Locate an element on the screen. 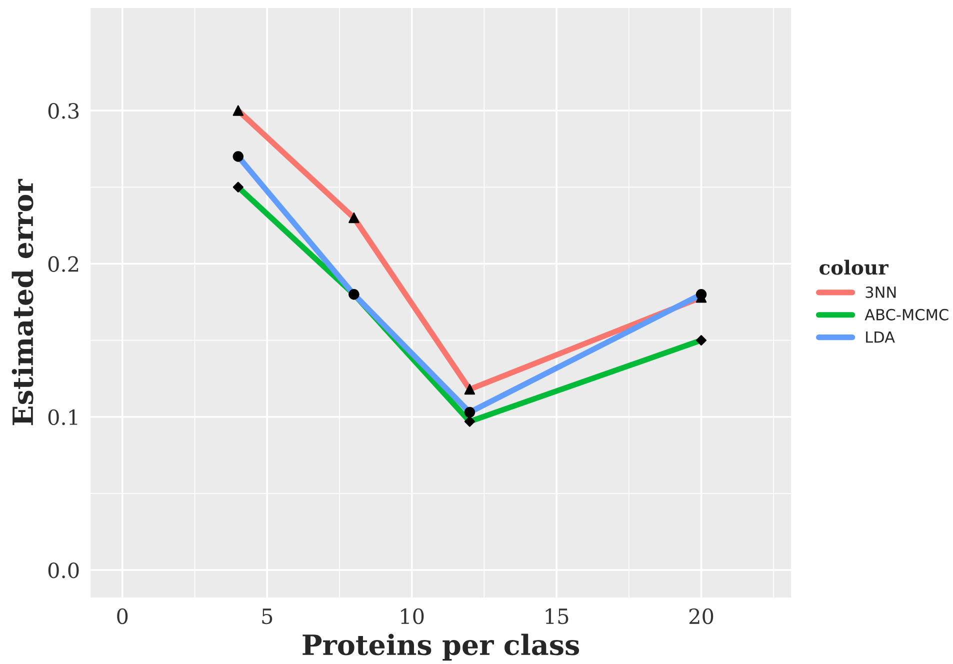  legend-label: ABC-MCMC is located at coordinates (906, 314).